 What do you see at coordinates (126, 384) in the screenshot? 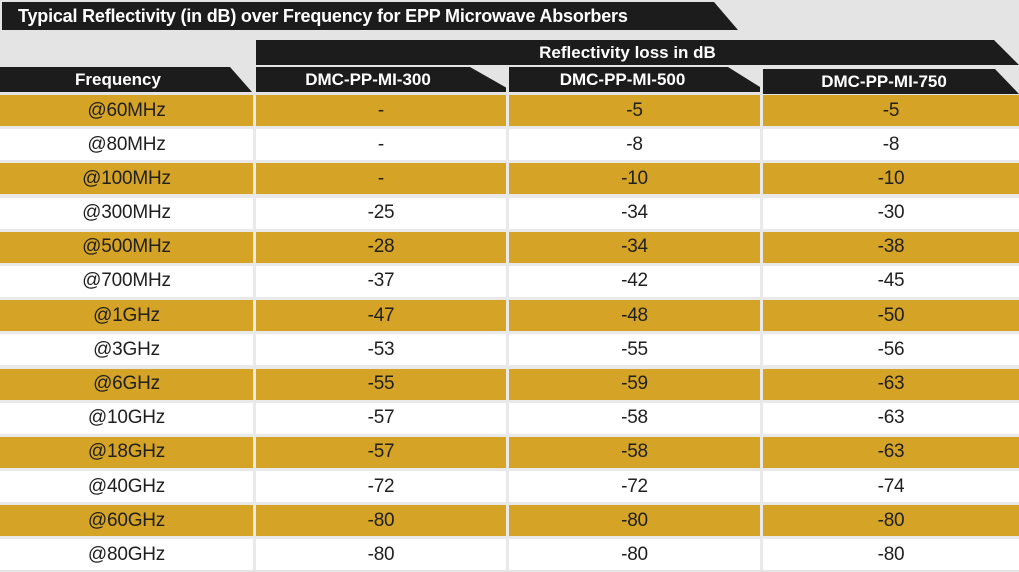
I see `frequency-cell: @6GHz` at bounding box center [126, 384].